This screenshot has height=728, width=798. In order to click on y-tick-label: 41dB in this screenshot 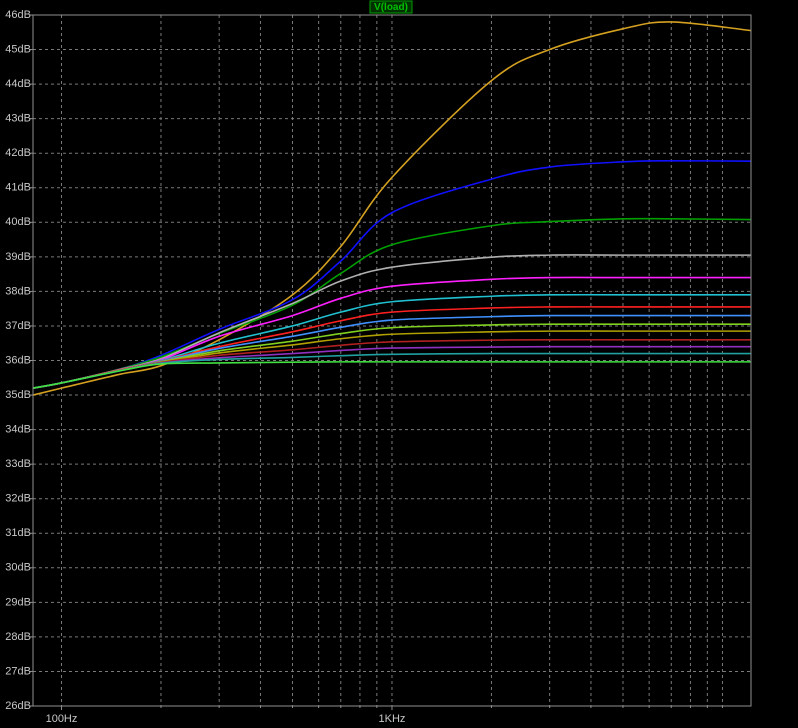, I will do `click(18, 188)`.